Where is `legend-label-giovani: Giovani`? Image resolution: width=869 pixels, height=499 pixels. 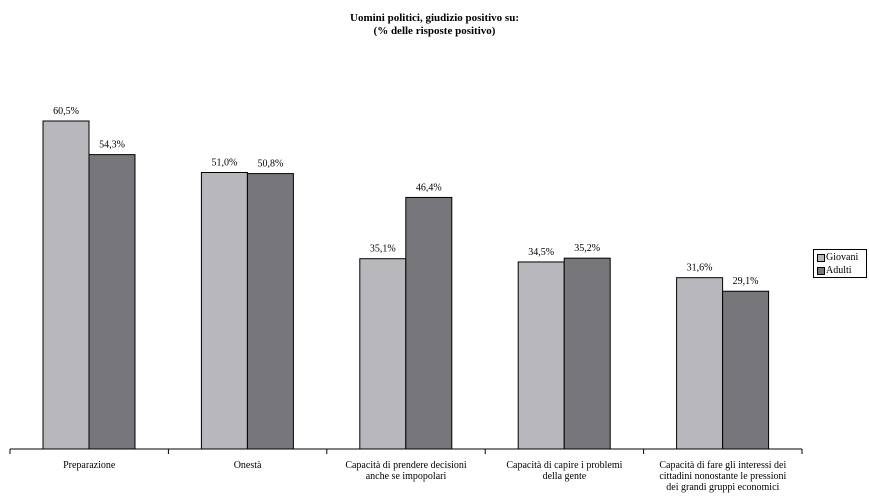
legend-label-giovani: Giovani is located at coordinates (842, 257).